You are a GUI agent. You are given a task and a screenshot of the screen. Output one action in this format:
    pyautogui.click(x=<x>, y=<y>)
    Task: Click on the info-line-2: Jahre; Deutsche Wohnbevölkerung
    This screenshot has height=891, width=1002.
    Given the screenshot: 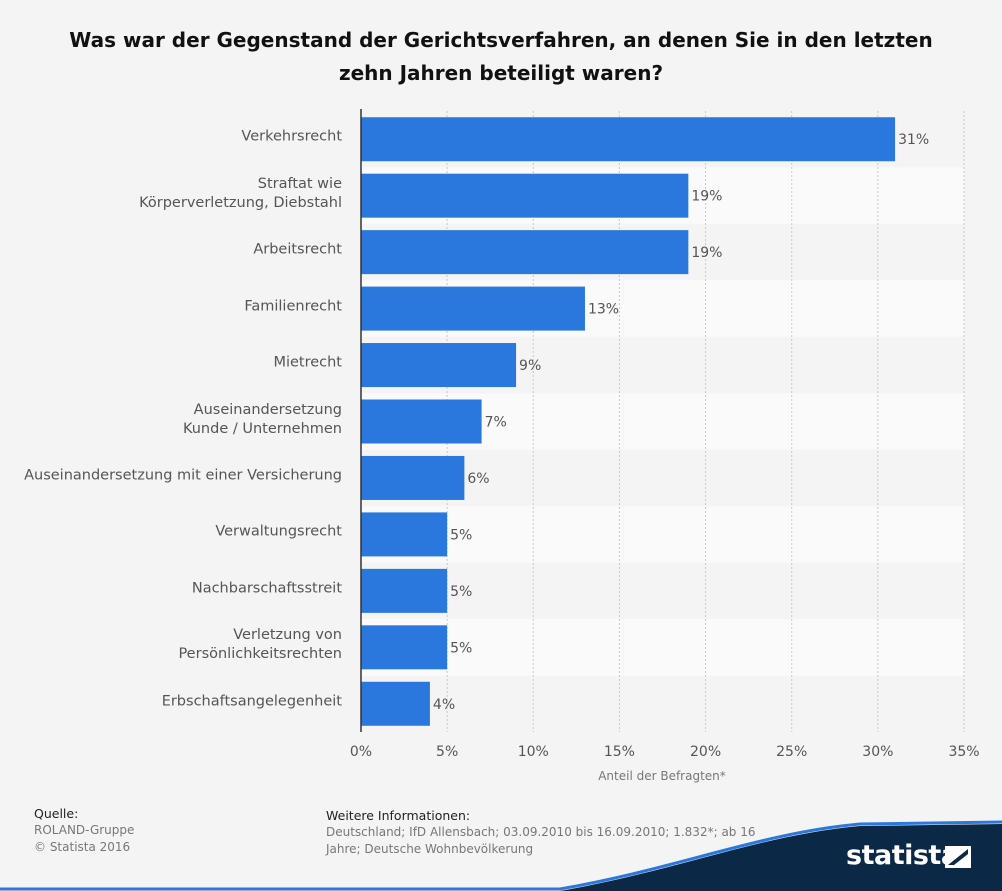 What is the action you would take?
    pyautogui.click(x=430, y=849)
    